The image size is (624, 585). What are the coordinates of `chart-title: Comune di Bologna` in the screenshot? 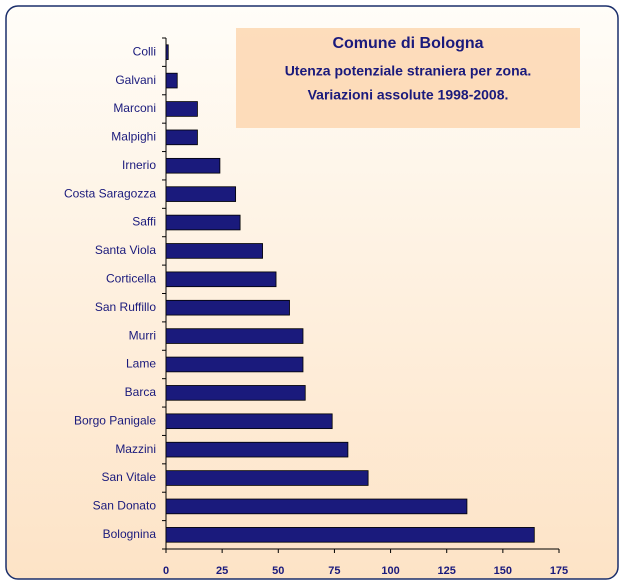 It's located at (407, 43).